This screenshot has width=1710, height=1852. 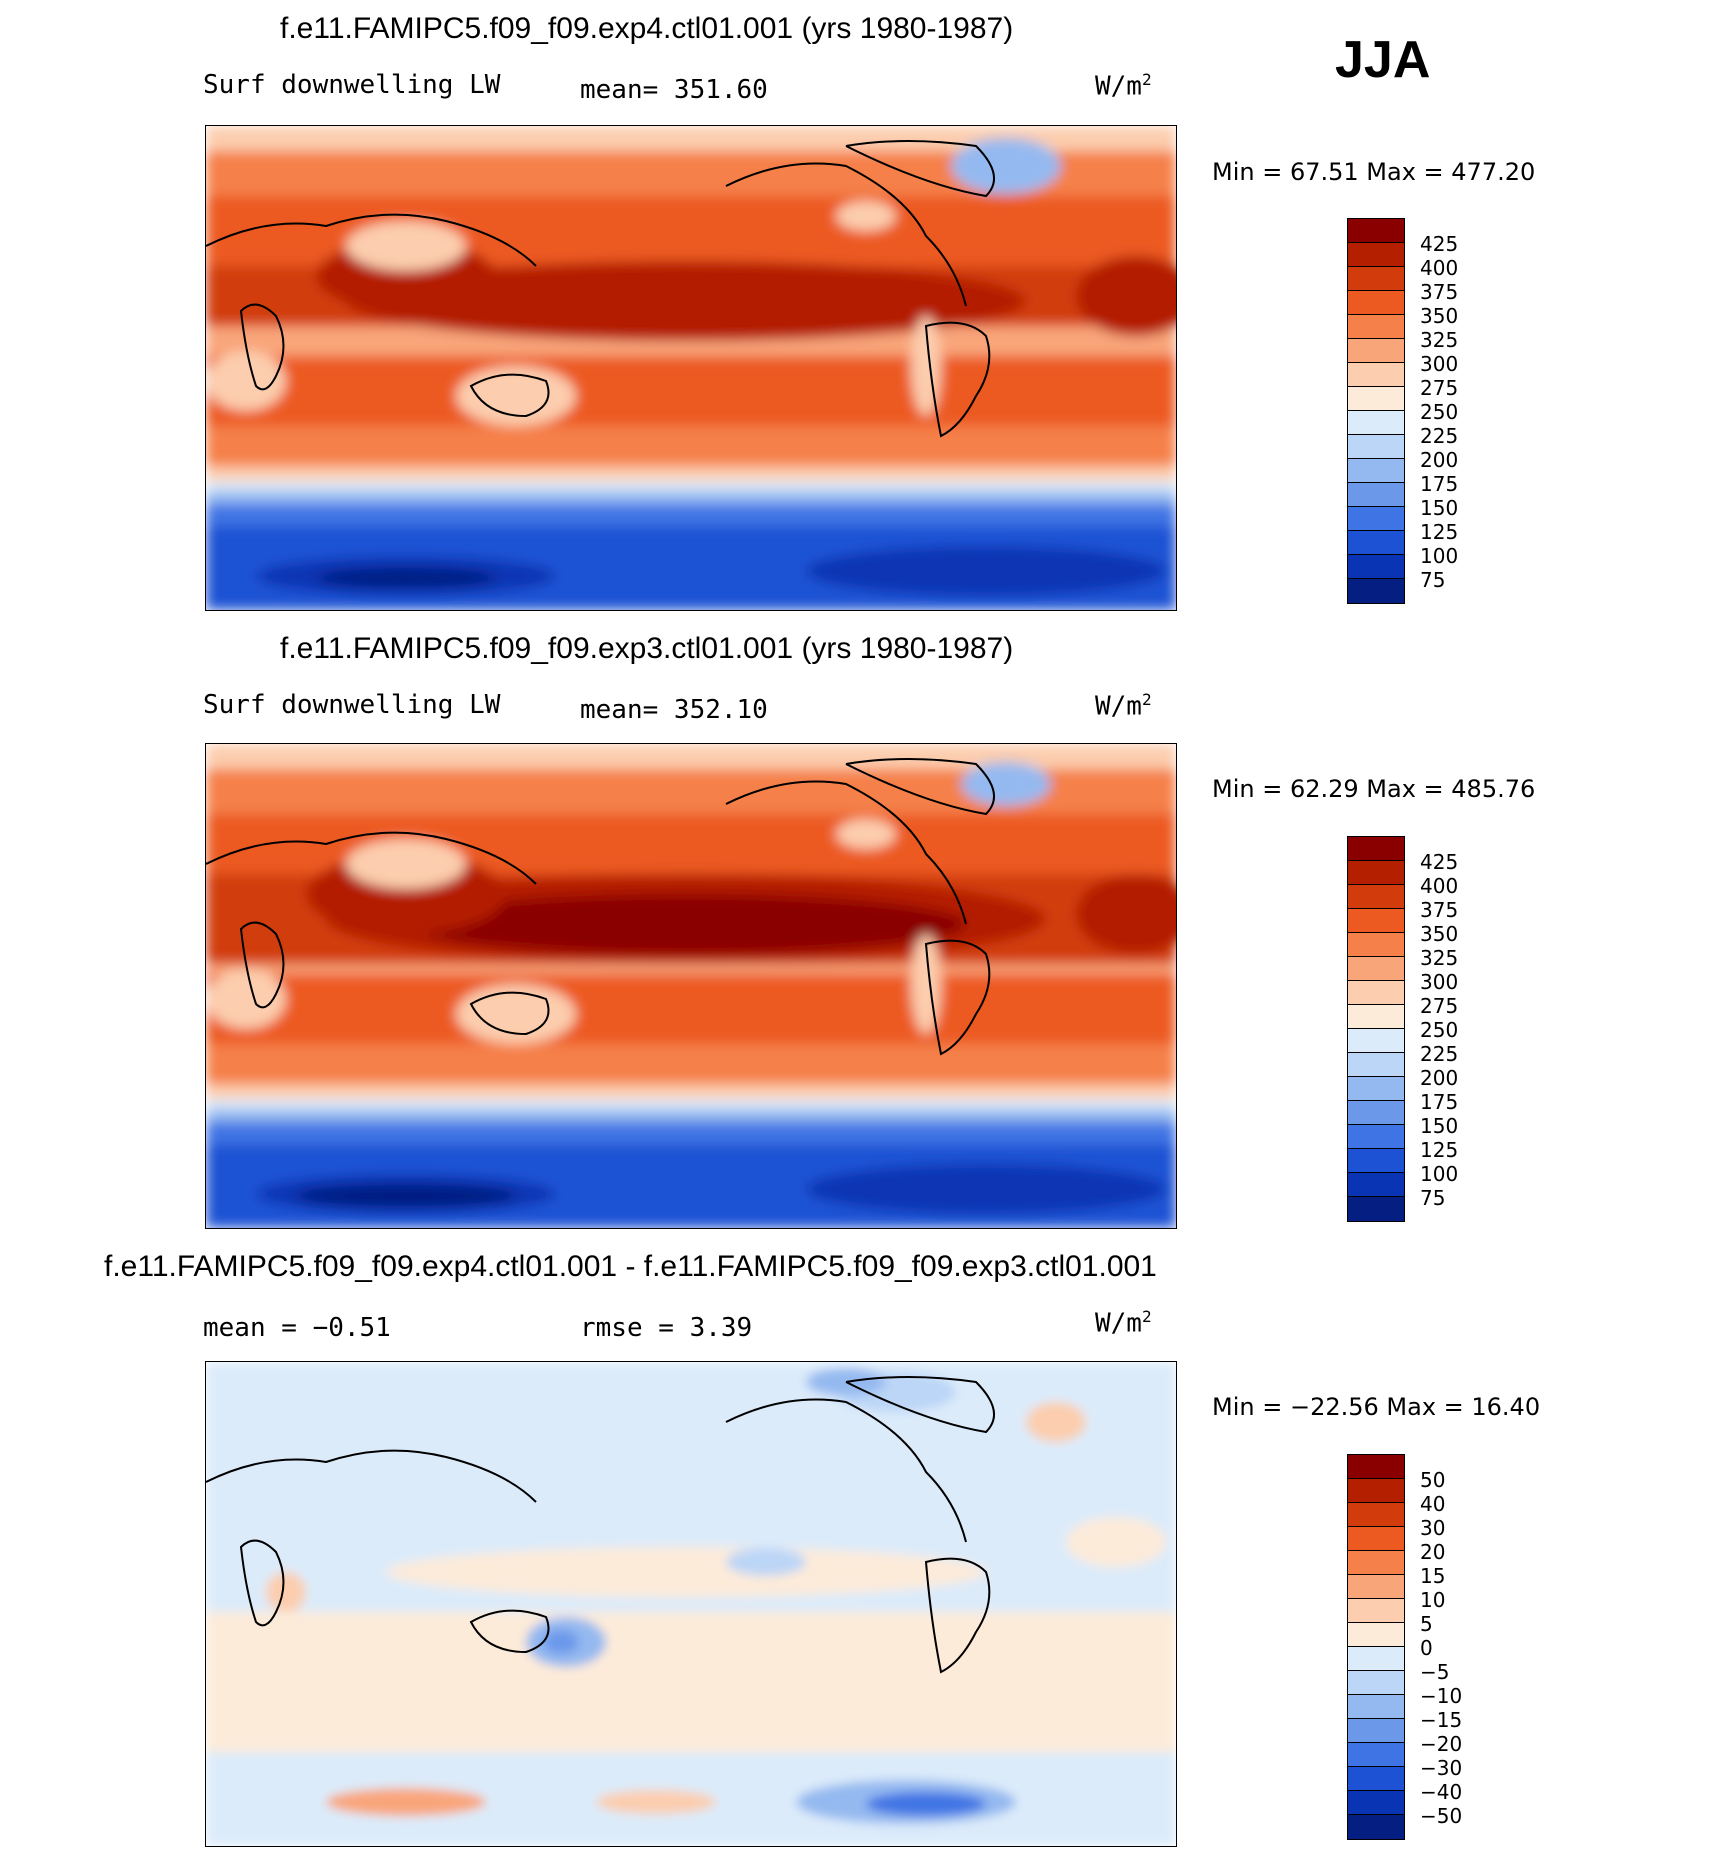 What do you see at coordinates (1441, 1768) in the screenshot?
I see `colorbar-tick-label: −30` at bounding box center [1441, 1768].